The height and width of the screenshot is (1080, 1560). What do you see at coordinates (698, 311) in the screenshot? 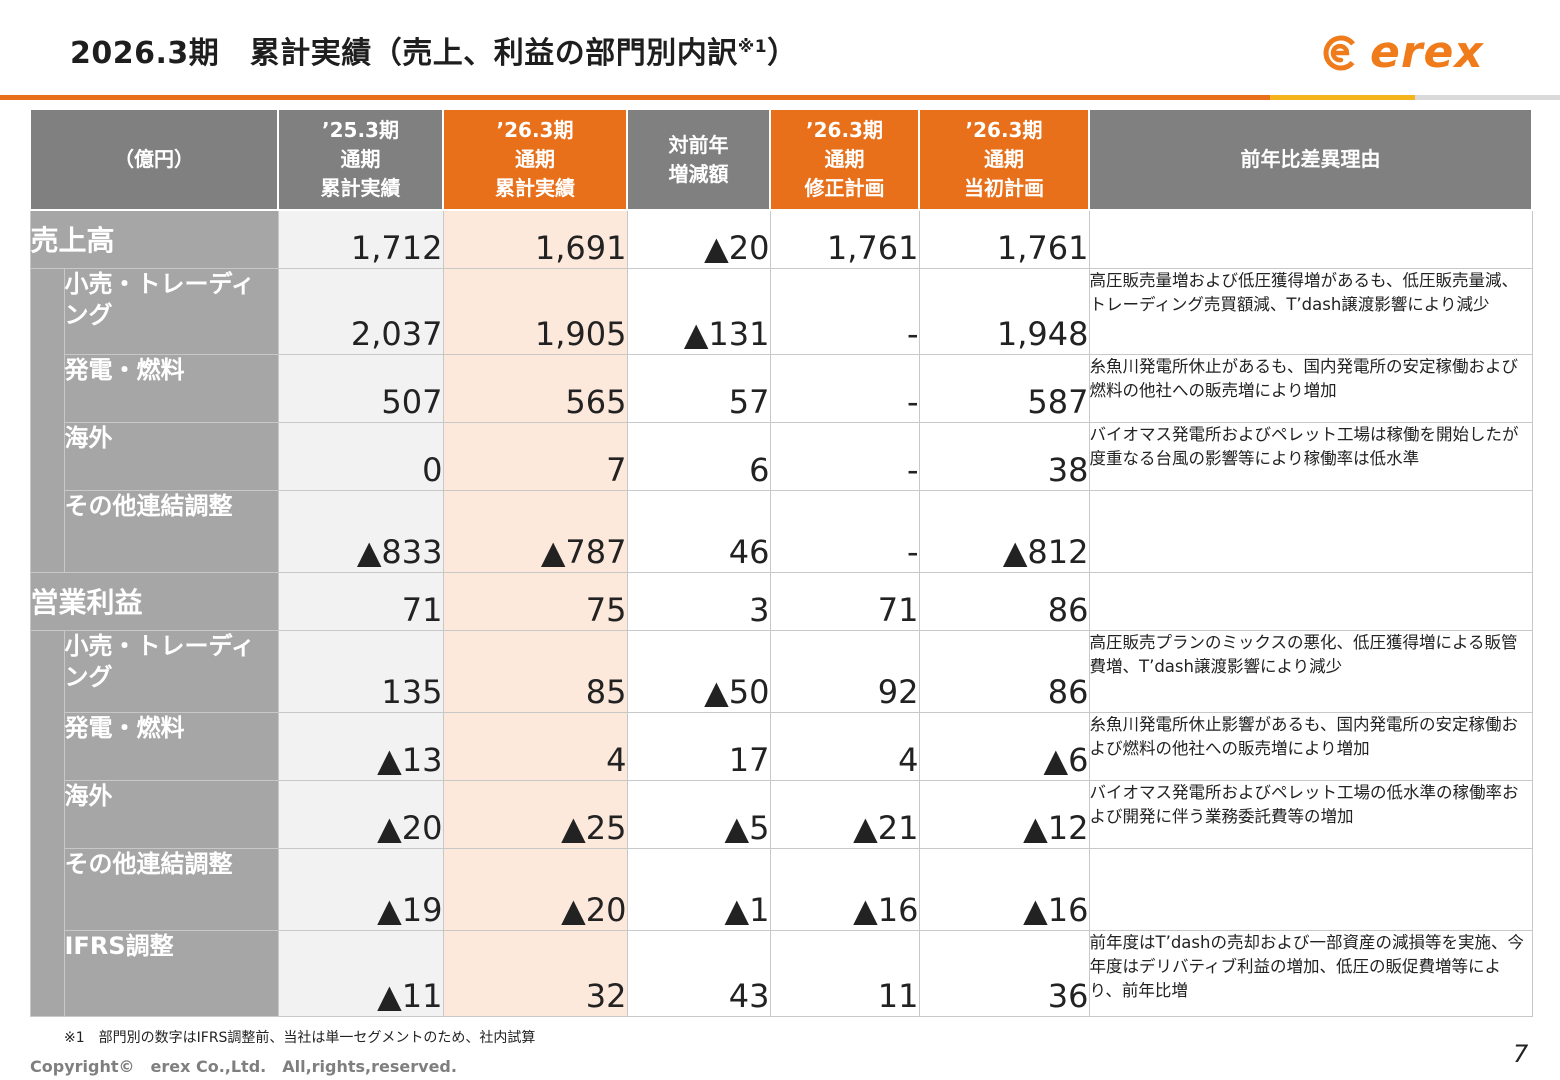
I see `table-cell: ▲131` at bounding box center [698, 311].